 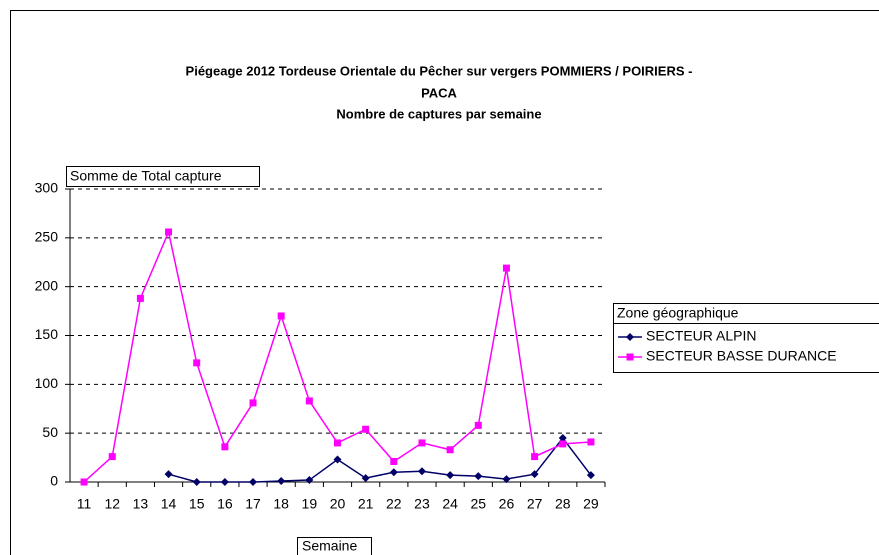 What do you see at coordinates (746, 313) in the screenshot?
I see `legend-field-button` at bounding box center [746, 313].